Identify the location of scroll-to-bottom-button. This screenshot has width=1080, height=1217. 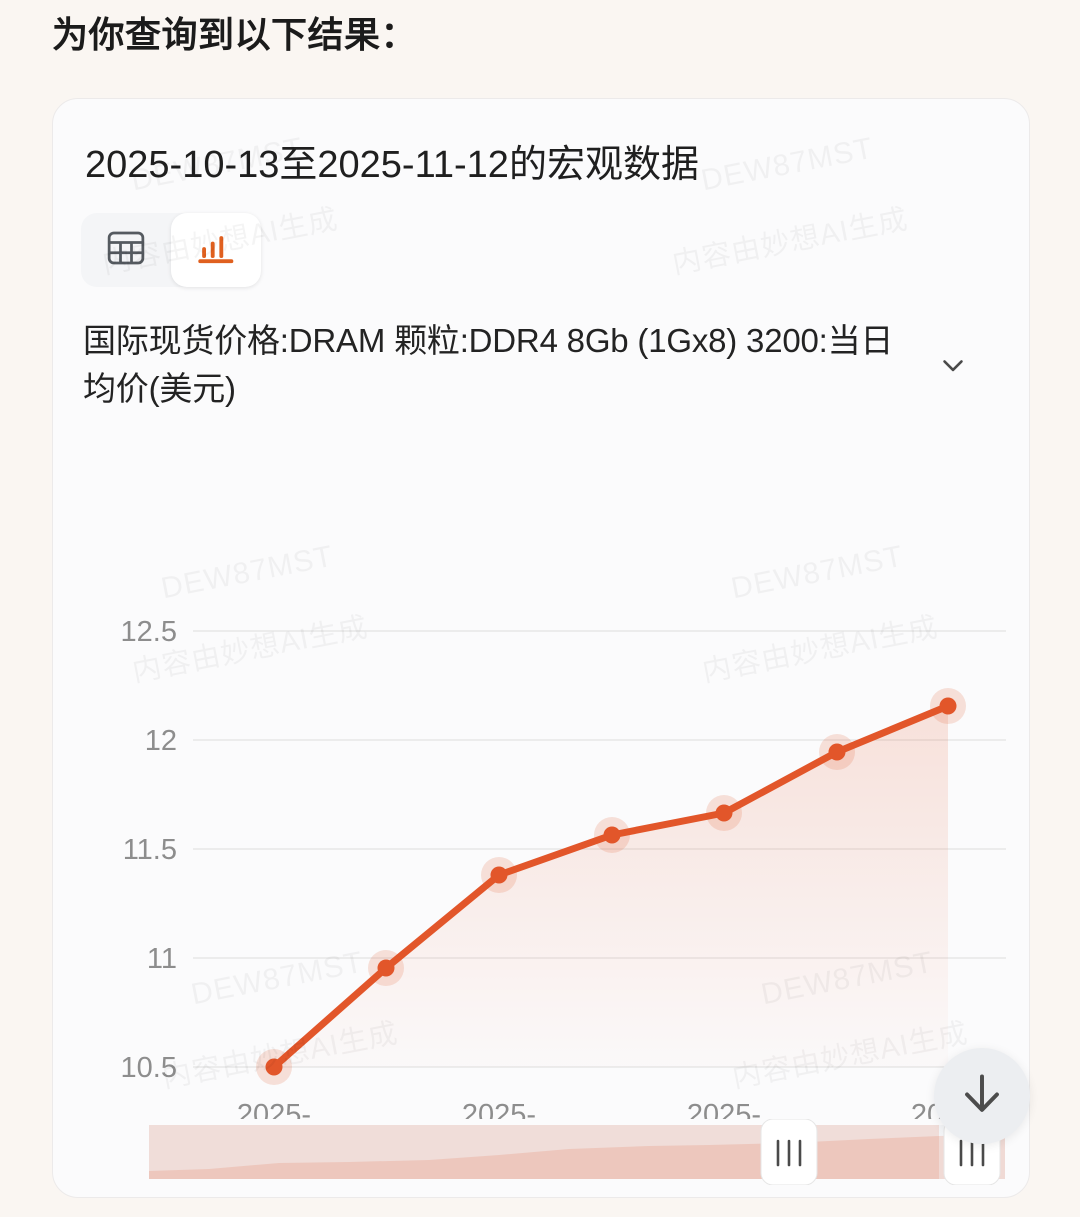
(982, 1096).